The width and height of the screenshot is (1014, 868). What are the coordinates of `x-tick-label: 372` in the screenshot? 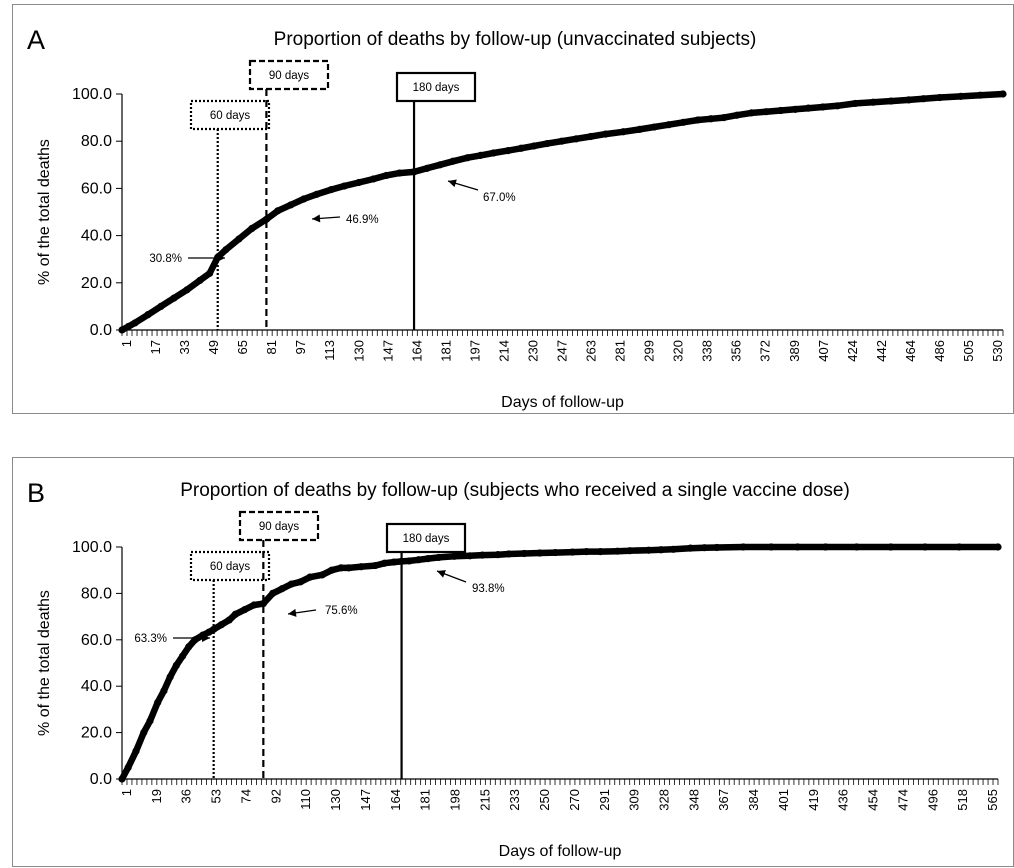 It's located at (765, 351).